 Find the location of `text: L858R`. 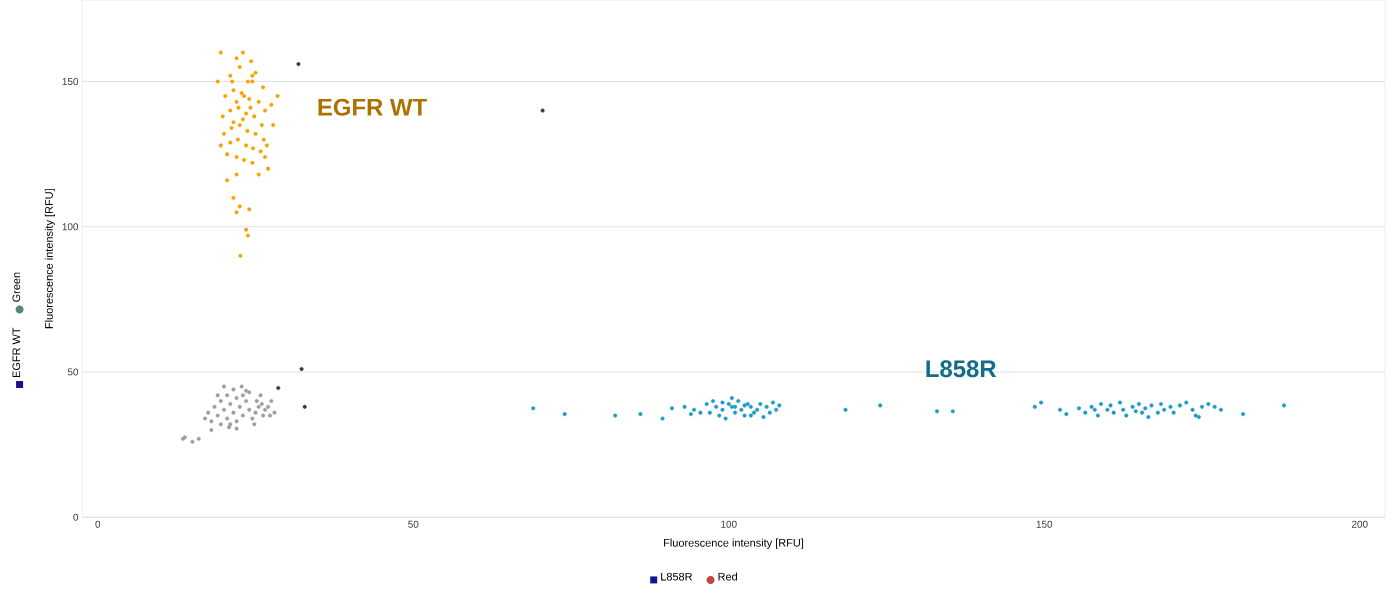

text: L858R is located at coordinates (677, 576).